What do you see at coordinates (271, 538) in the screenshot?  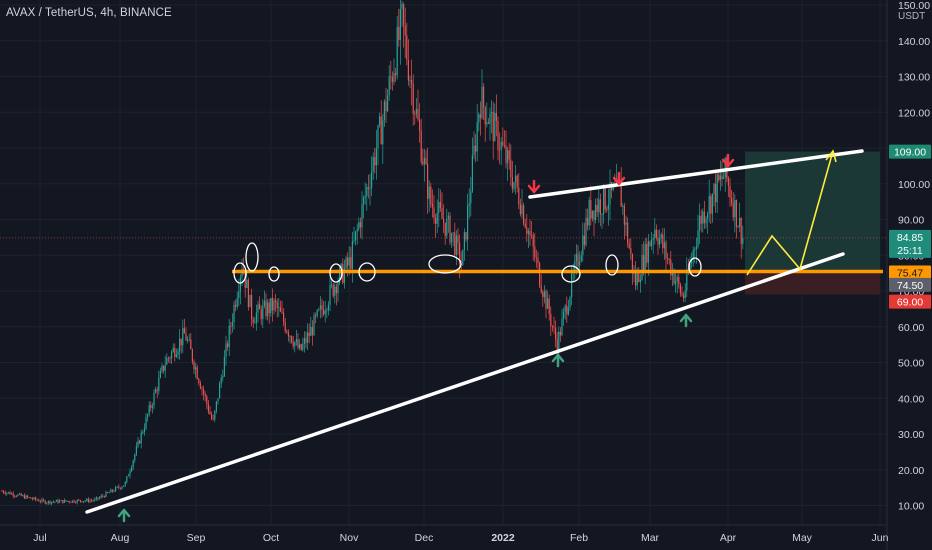 I see `time-tick-label: Oct` at bounding box center [271, 538].